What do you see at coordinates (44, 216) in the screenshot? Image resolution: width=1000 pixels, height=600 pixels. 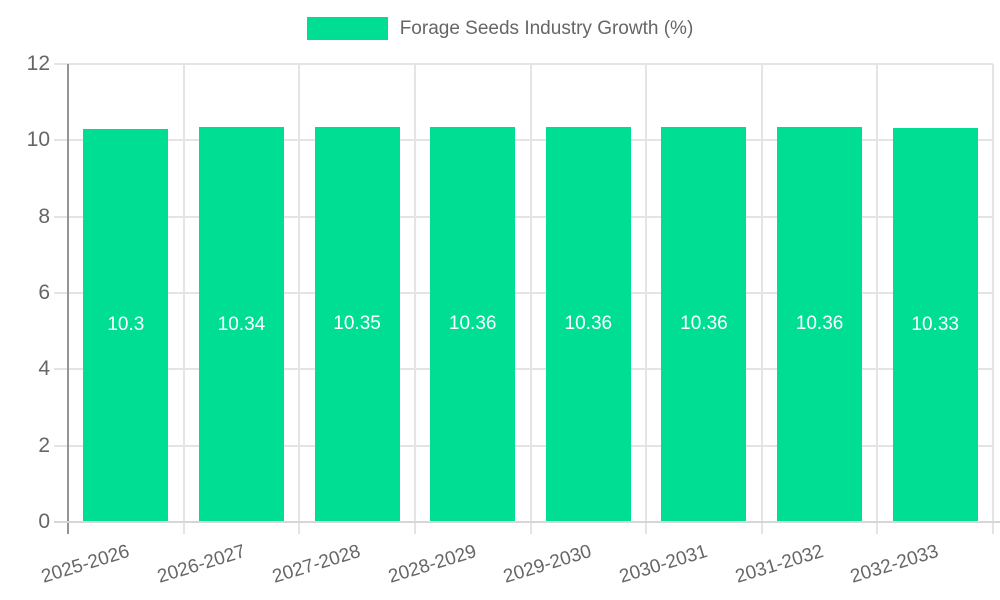 I see `y-tick-label: 8` at bounding box center [44, 216].